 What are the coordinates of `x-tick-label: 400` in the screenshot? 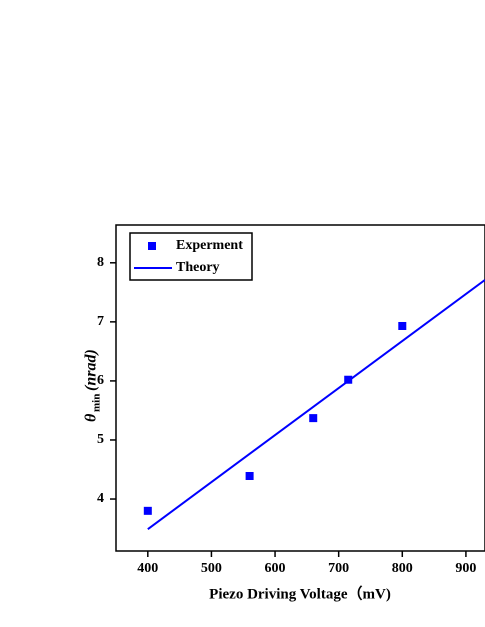 It's located at (147, 568).